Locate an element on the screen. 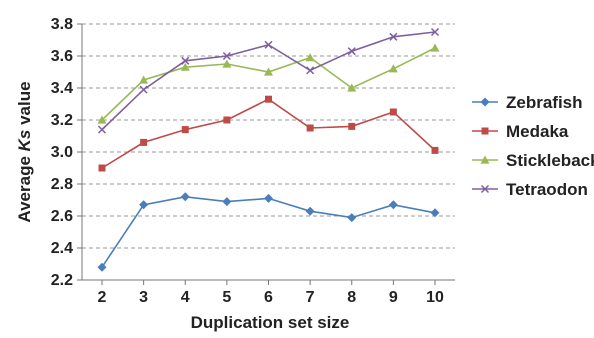  y-tick-label: 2.8 is located at coordinates (62, 184).